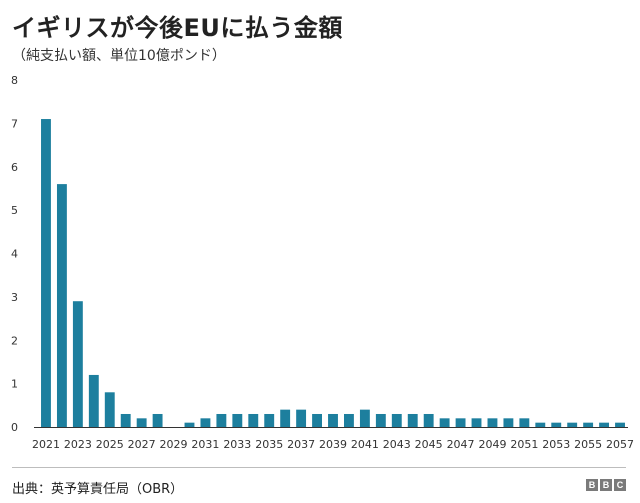 The height and width of the screenshot is (503, 640). Describe the element at coordinates (14, 167) in the screenshot. I see `y-tick-label: 6` at that location.